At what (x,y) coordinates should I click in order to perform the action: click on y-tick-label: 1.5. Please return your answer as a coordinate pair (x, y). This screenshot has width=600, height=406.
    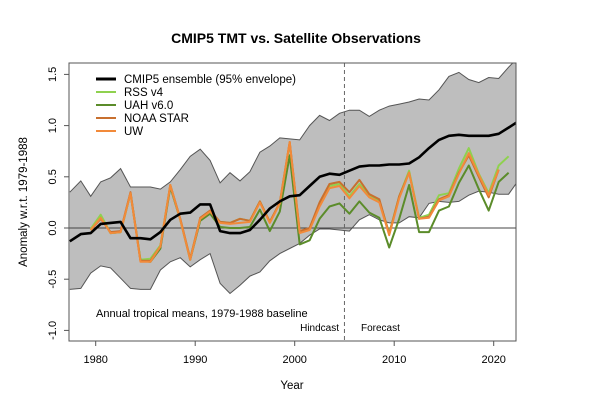
    Looking at the image, I should click on (53, 74).